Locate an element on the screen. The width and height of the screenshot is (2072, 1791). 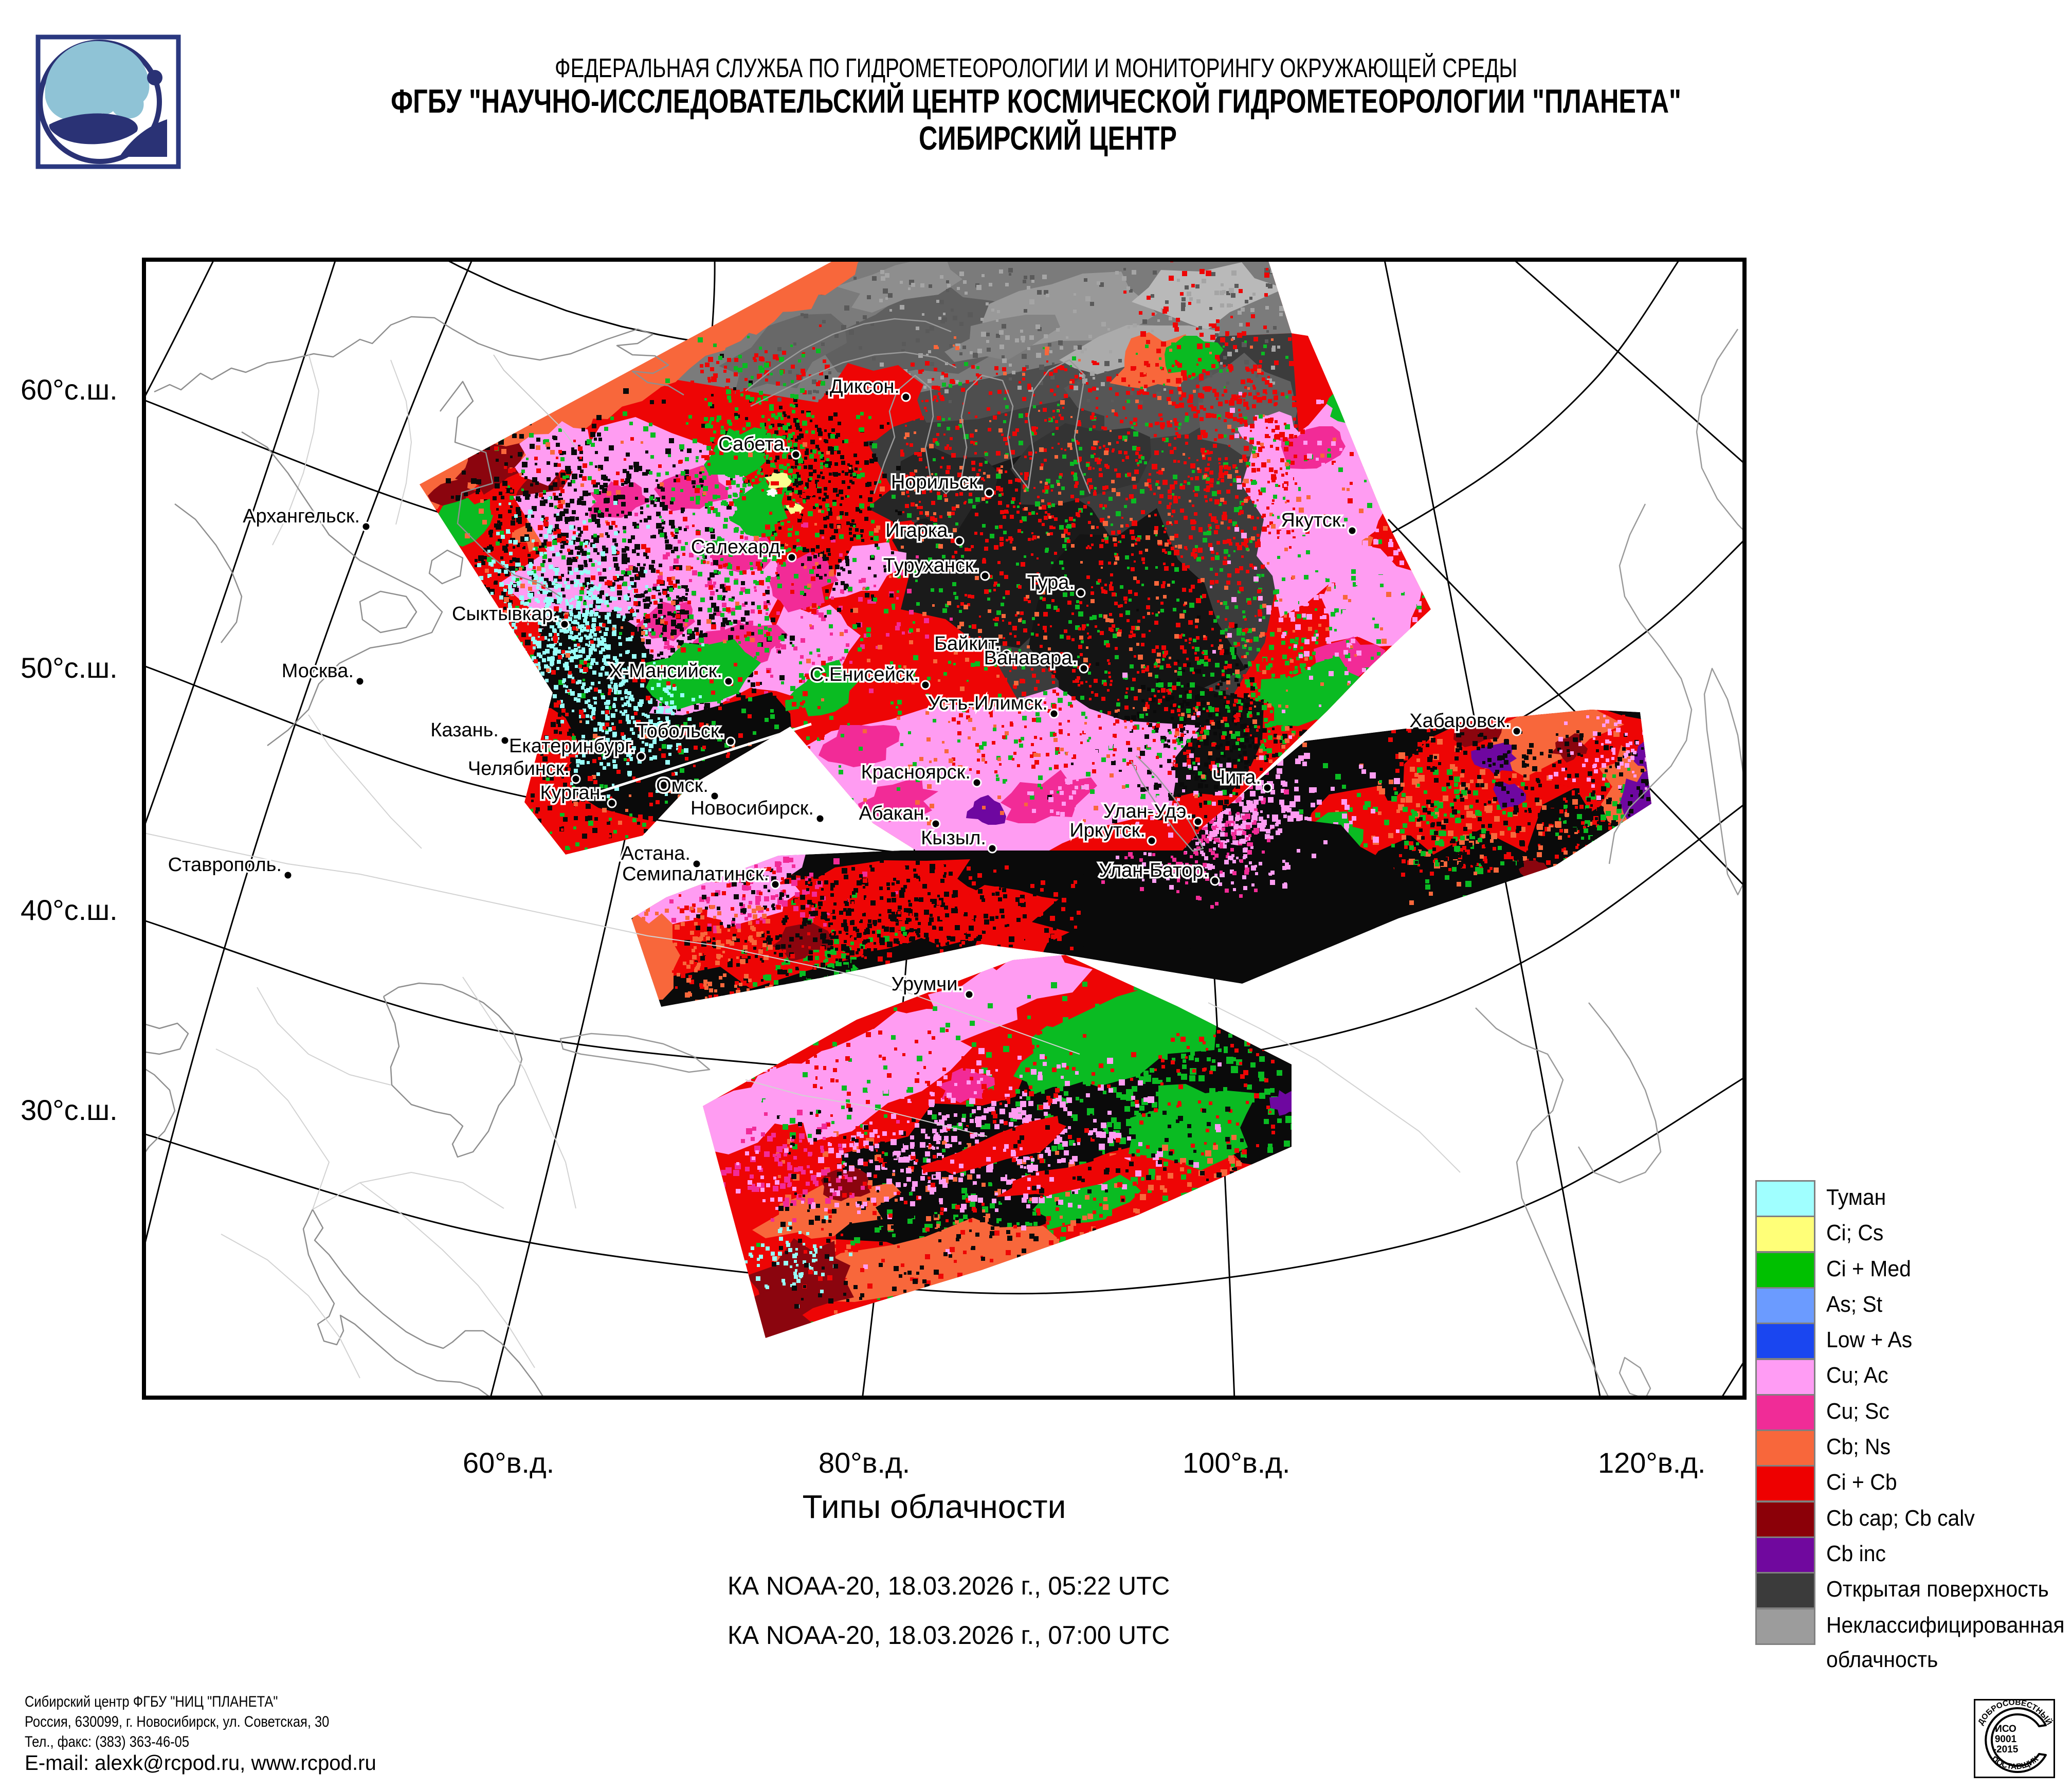
svg-text: Якутск. is located at coordinates (1313, 520).